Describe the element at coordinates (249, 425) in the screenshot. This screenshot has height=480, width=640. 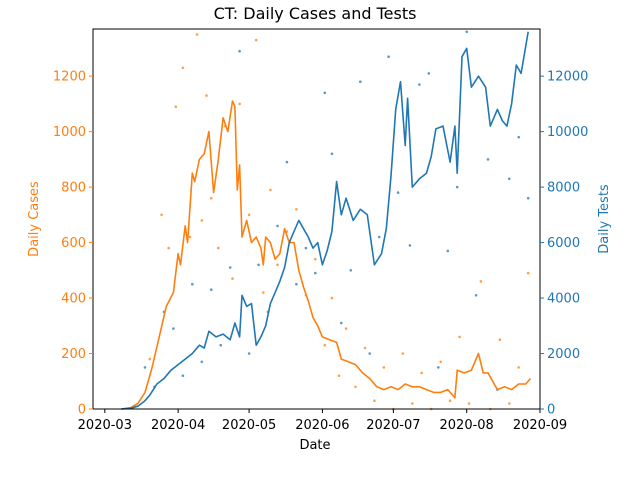
I see `x-tick-label-2: 2020-05` at that location.